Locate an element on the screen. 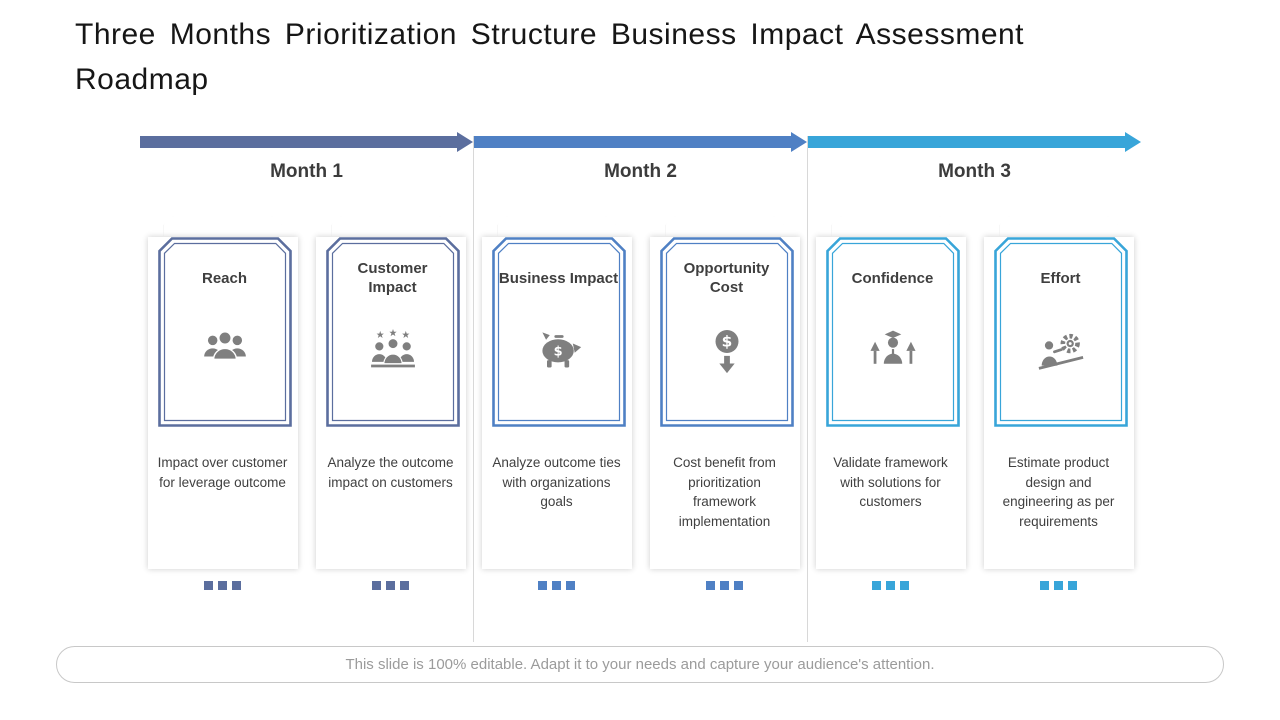 The height and width of the screenshot is (720, 1280). cards-row: Business Impact $ is located at coordinates (640, 408).